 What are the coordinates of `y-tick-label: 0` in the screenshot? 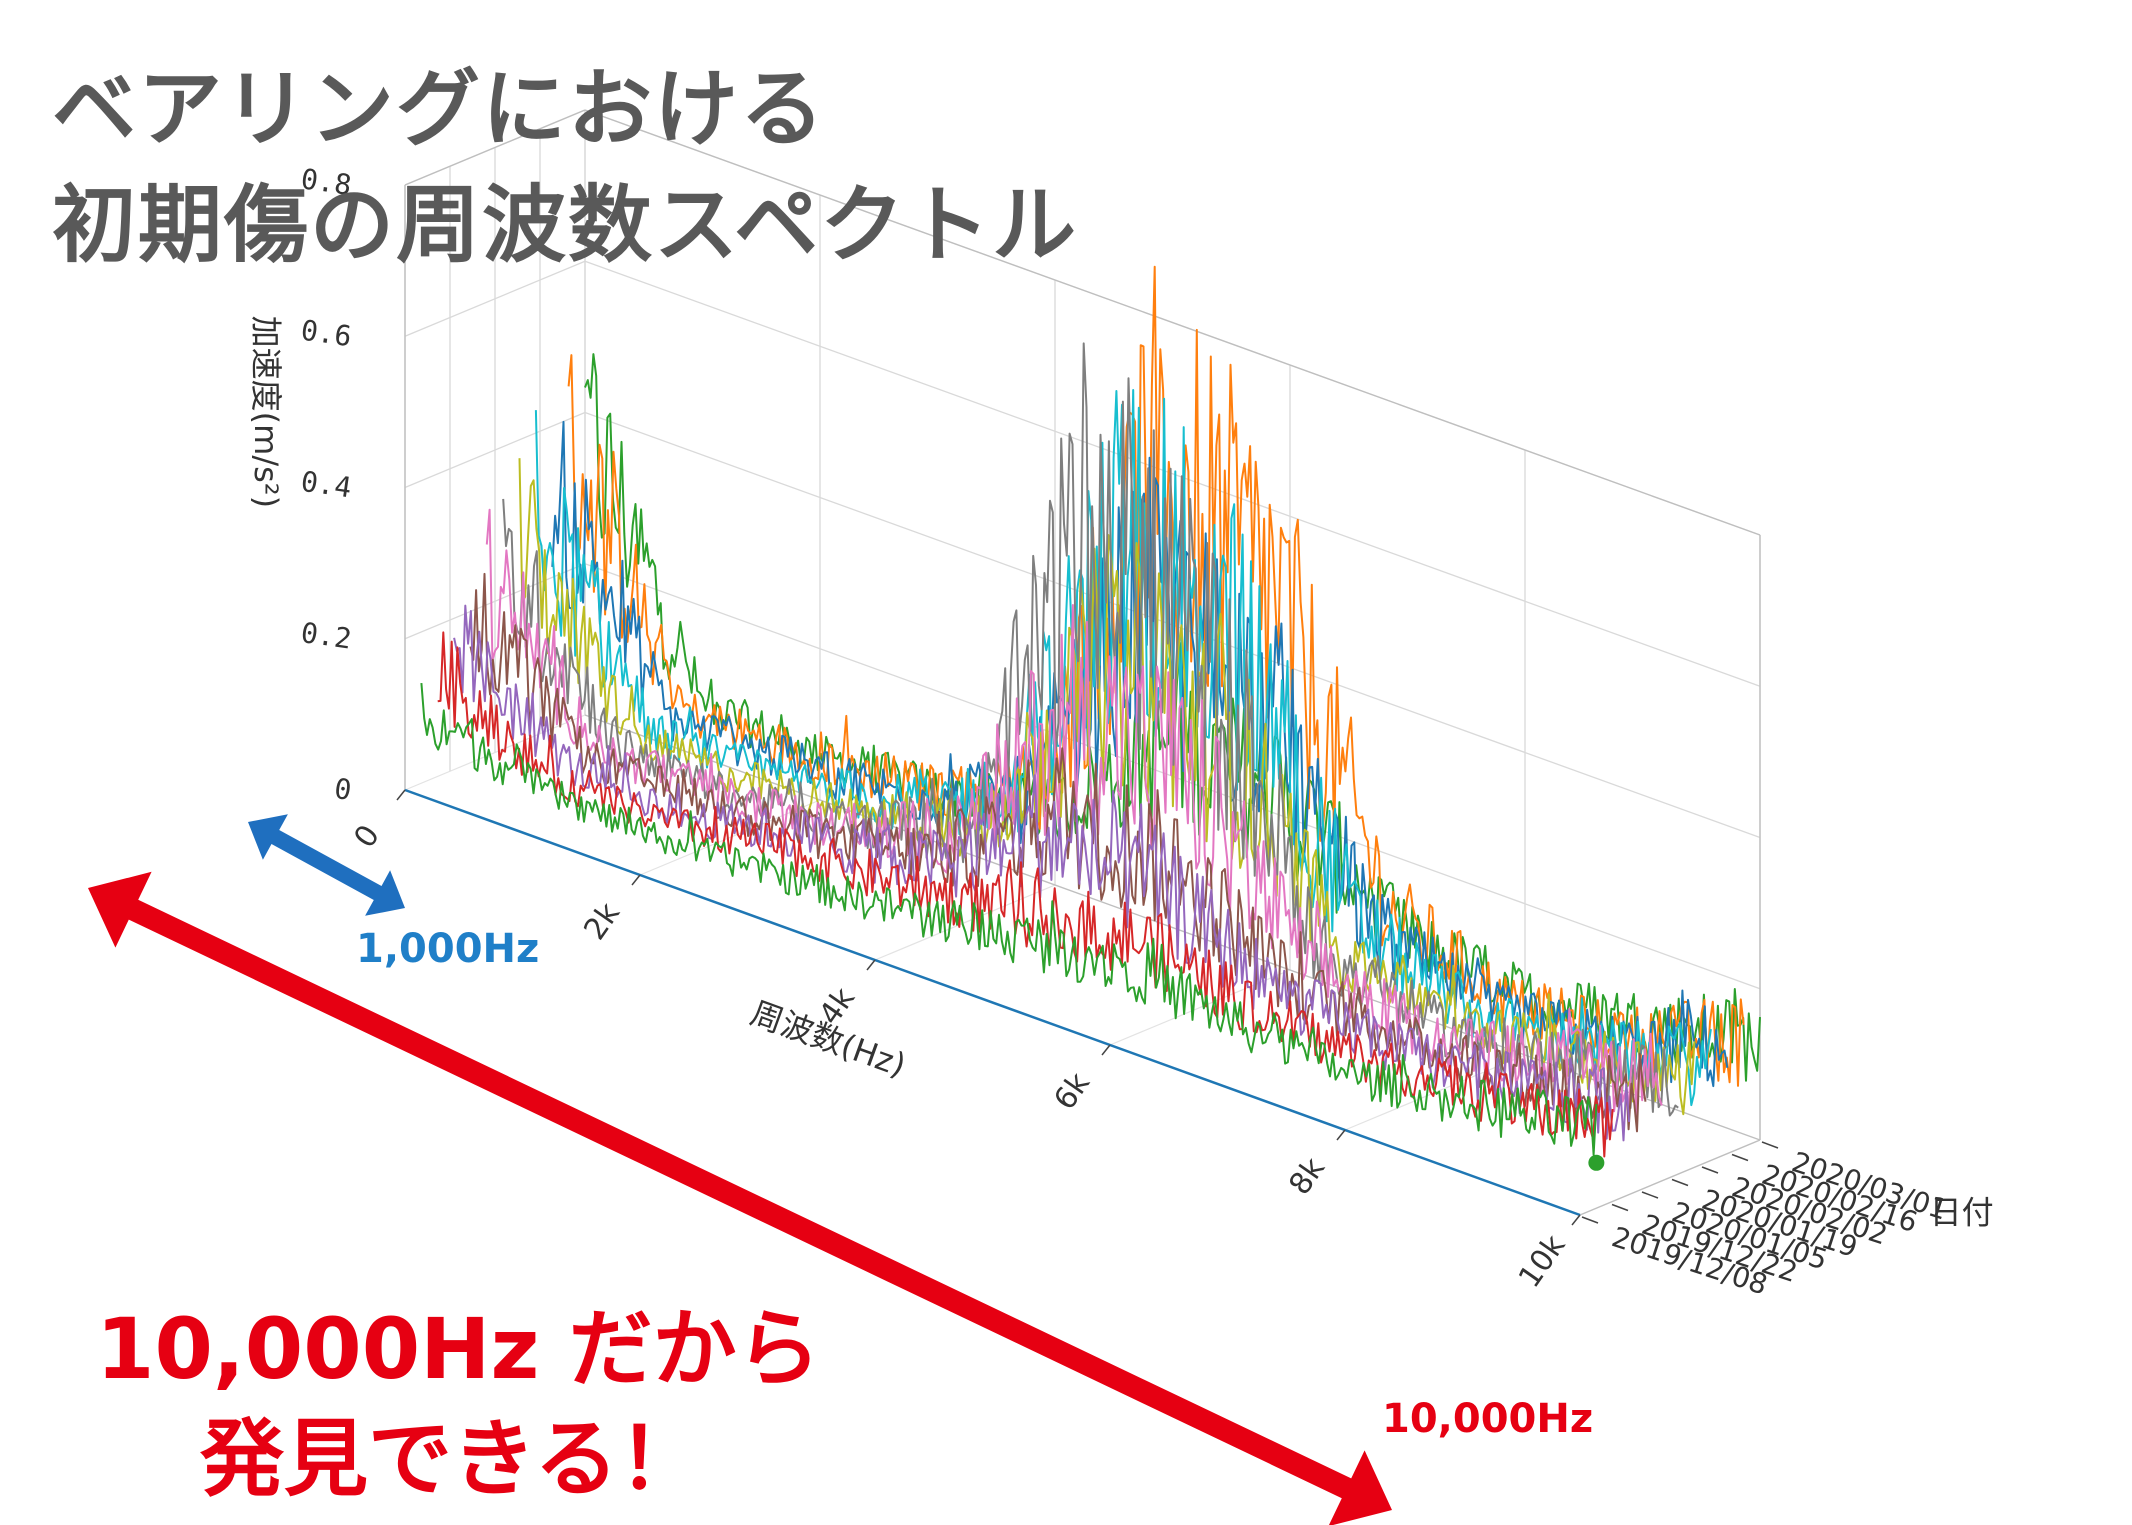 It's located at (342, 789).